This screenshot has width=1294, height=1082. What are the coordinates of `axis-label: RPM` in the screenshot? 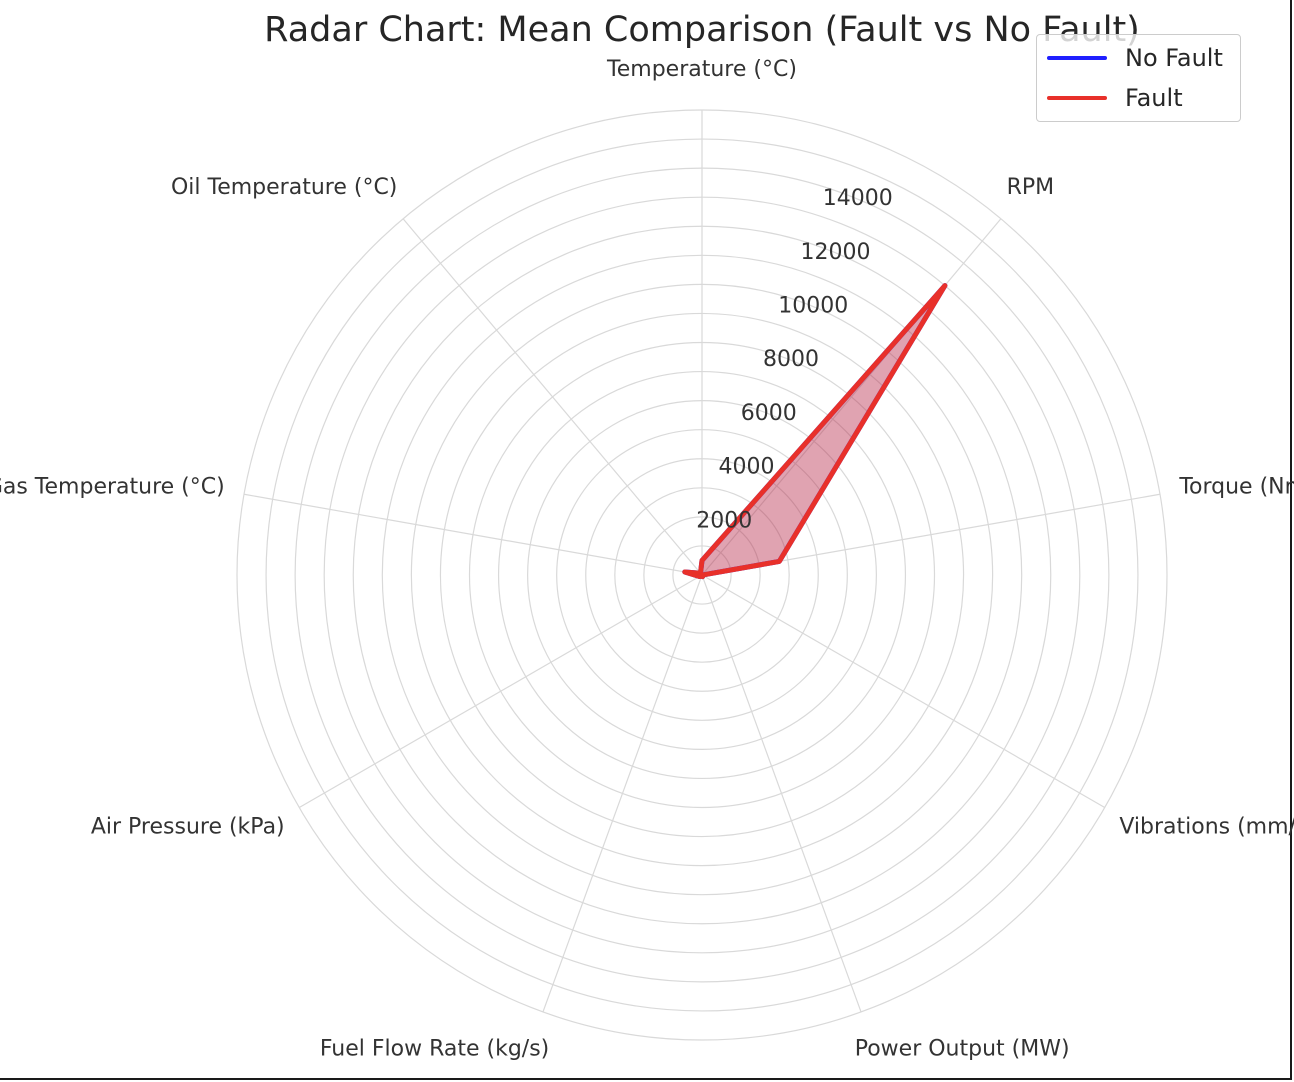 It's located at (1031, 187).